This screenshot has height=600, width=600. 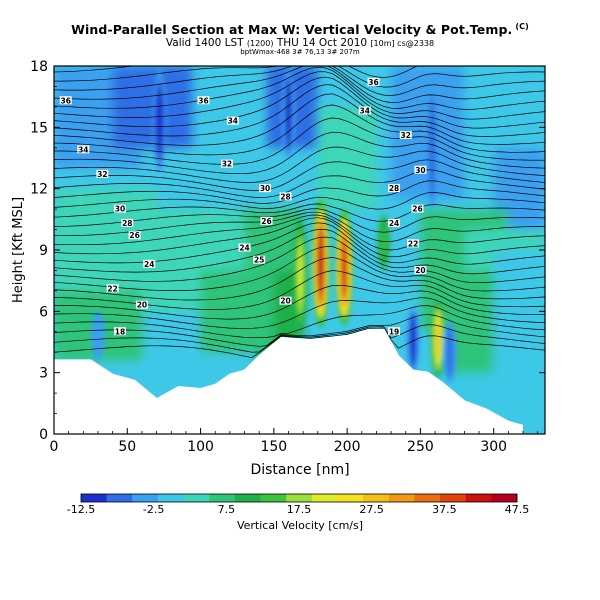 I want to click on colorbar: -12.5 -2.5 7.5 17.5 27.5 37.5 47.5, so click(x=298, y=504).